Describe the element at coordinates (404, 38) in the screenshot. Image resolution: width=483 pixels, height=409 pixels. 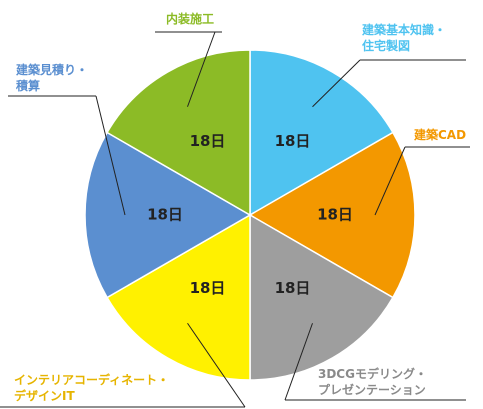
I see `category-label: 建築基本知識・ 住宅製図` at that location.